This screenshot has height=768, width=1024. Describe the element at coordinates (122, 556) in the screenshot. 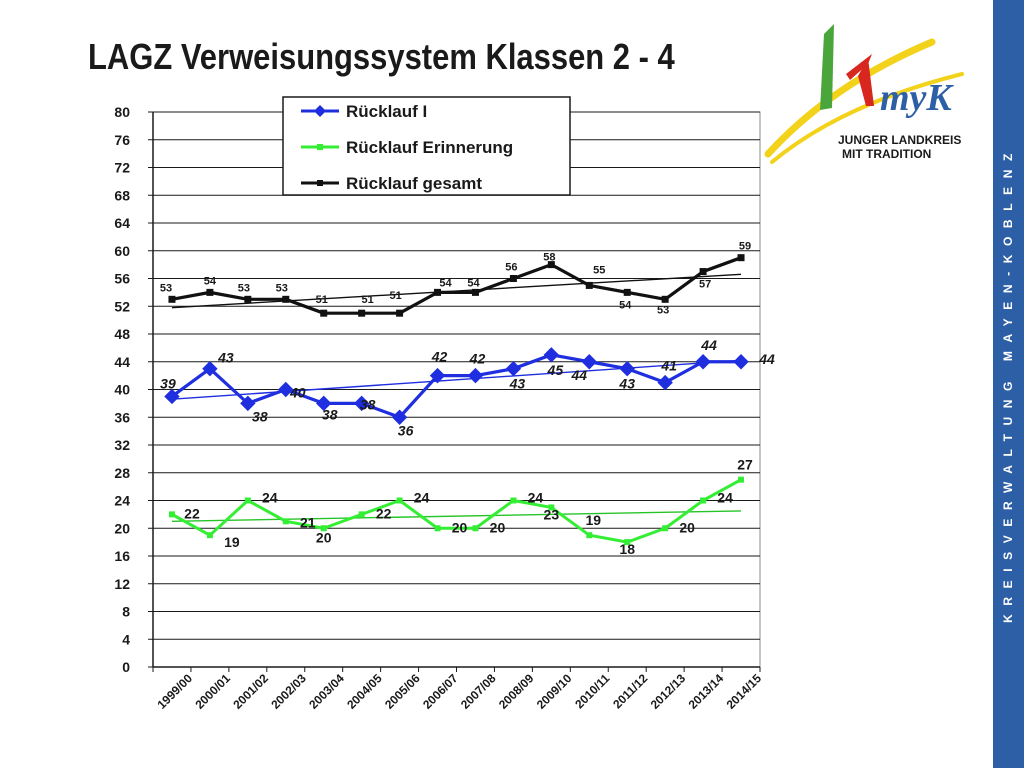

I see `y-tick-label: 16` at that location.